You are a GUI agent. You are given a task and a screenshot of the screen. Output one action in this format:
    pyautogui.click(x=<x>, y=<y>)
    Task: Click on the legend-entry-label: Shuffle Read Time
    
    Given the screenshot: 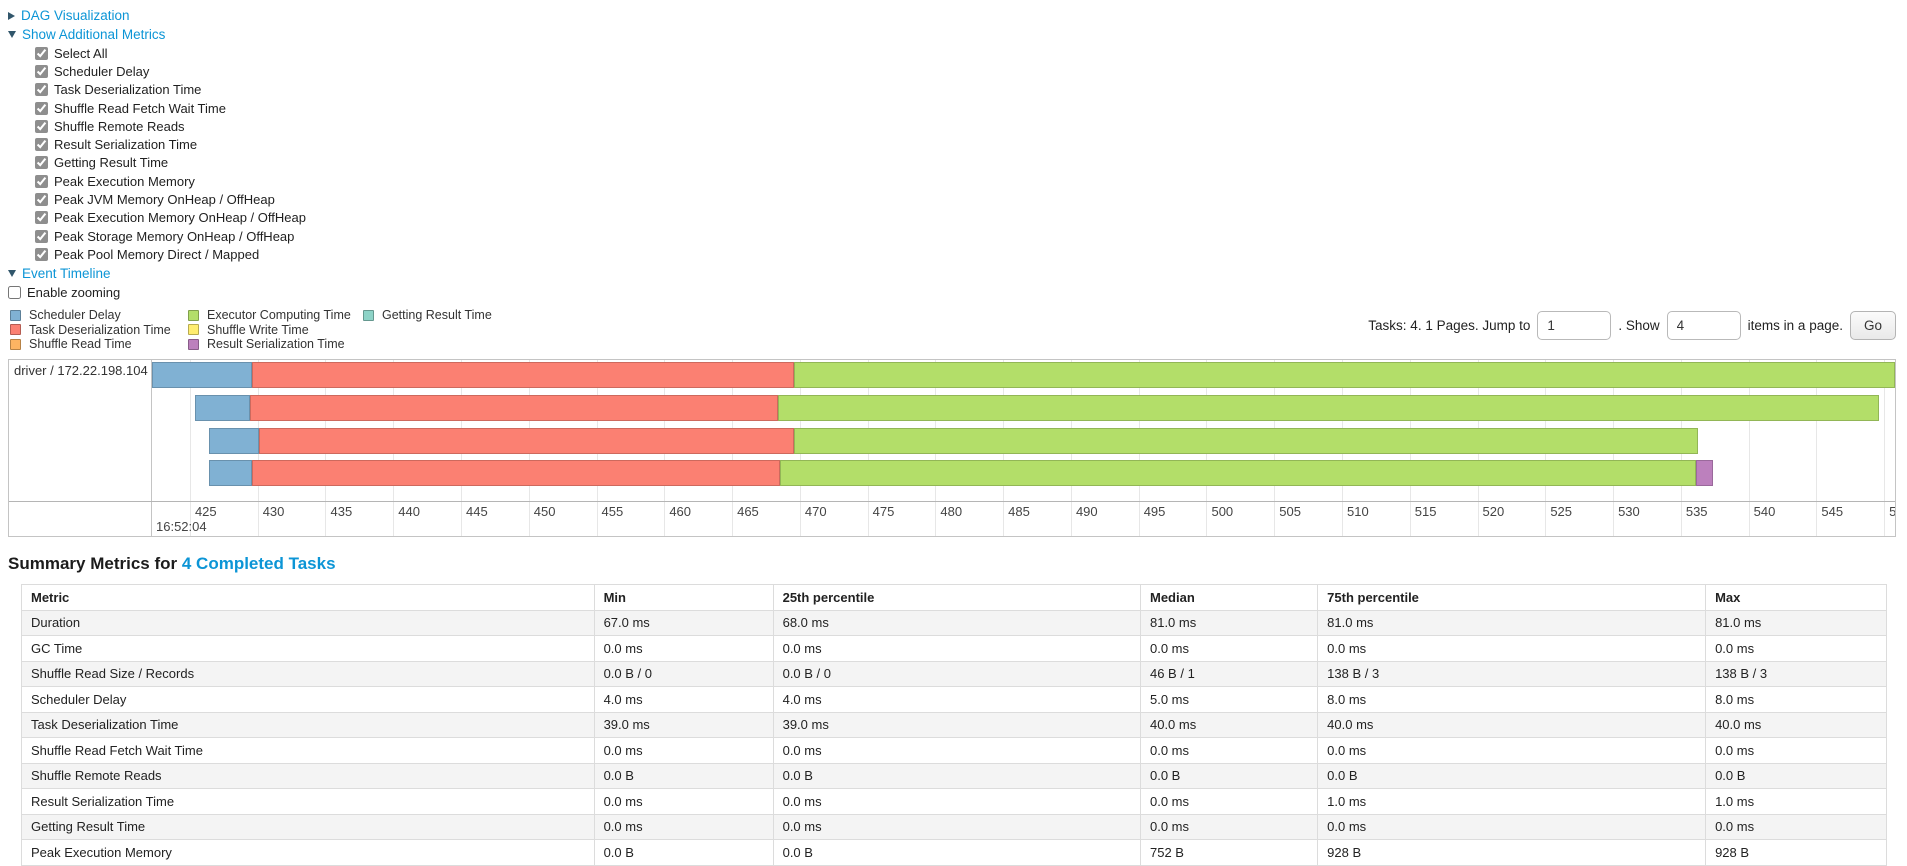 What is the action you would take?
    pyautogui.click(x=80, y=344)
    